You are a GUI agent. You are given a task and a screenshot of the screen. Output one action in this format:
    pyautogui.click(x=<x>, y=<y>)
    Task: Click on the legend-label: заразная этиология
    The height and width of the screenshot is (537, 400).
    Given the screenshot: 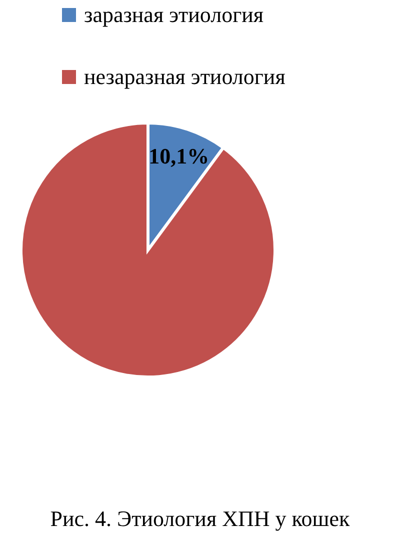 What is the action you would take?
    pyautogui.click(x=174, y=15)
    